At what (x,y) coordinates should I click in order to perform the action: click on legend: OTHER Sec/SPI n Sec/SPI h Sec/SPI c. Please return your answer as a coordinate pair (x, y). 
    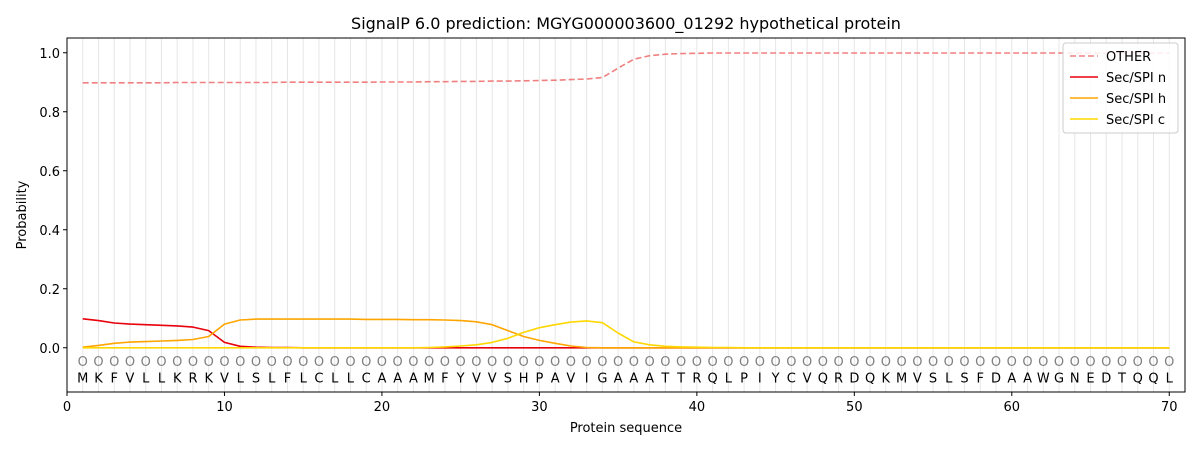
    Looking at the image, I should click on (1120, 88).